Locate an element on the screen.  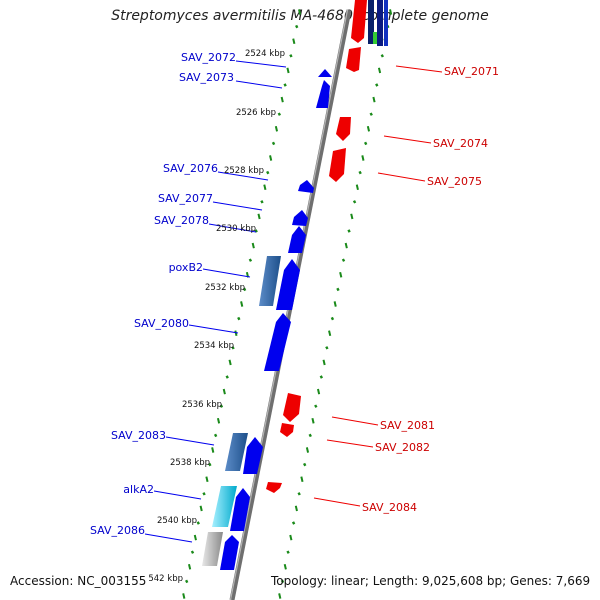
partial-feature-dark is located at coordinates (371, 22).